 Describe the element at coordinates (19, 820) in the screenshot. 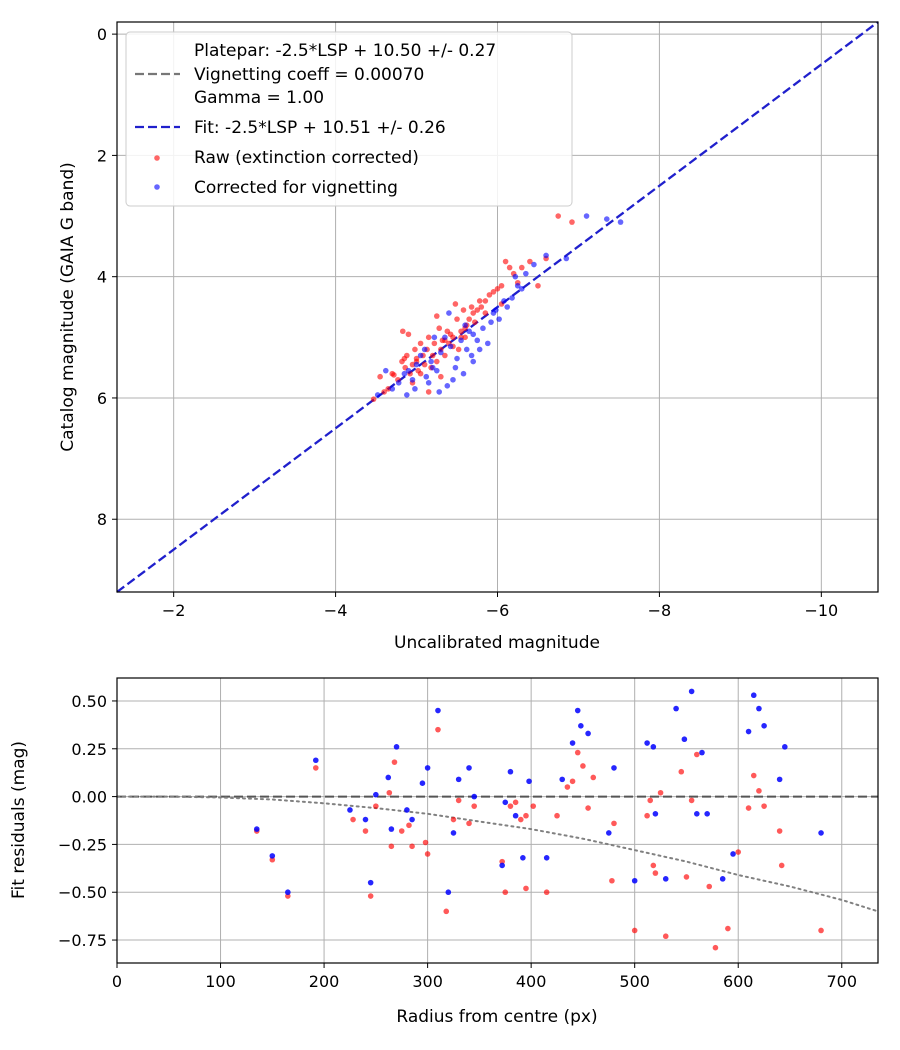

I see `bottom-y-axis-label: Fit residuals (mag)` at that location.